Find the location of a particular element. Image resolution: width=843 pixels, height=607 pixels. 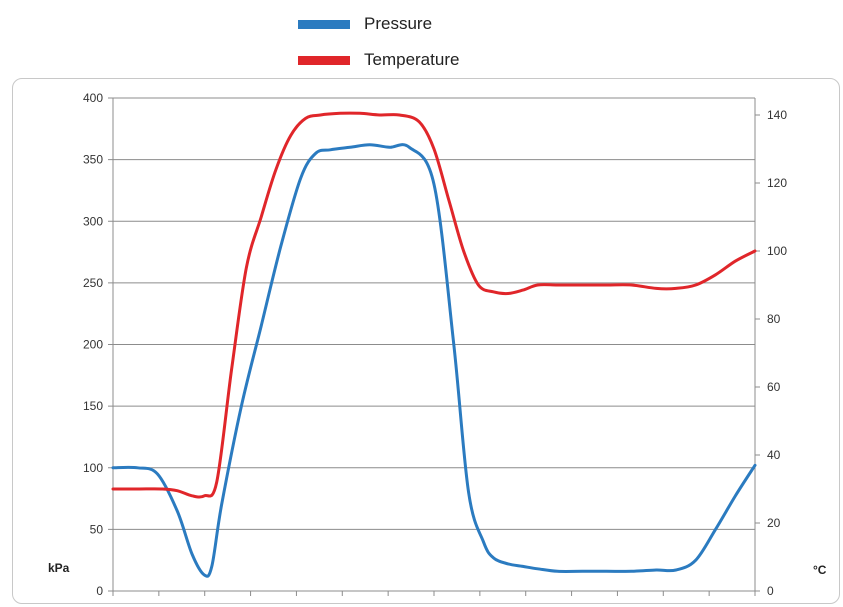

left-tick-label-350: 350 is located at coordinates (93, 160).